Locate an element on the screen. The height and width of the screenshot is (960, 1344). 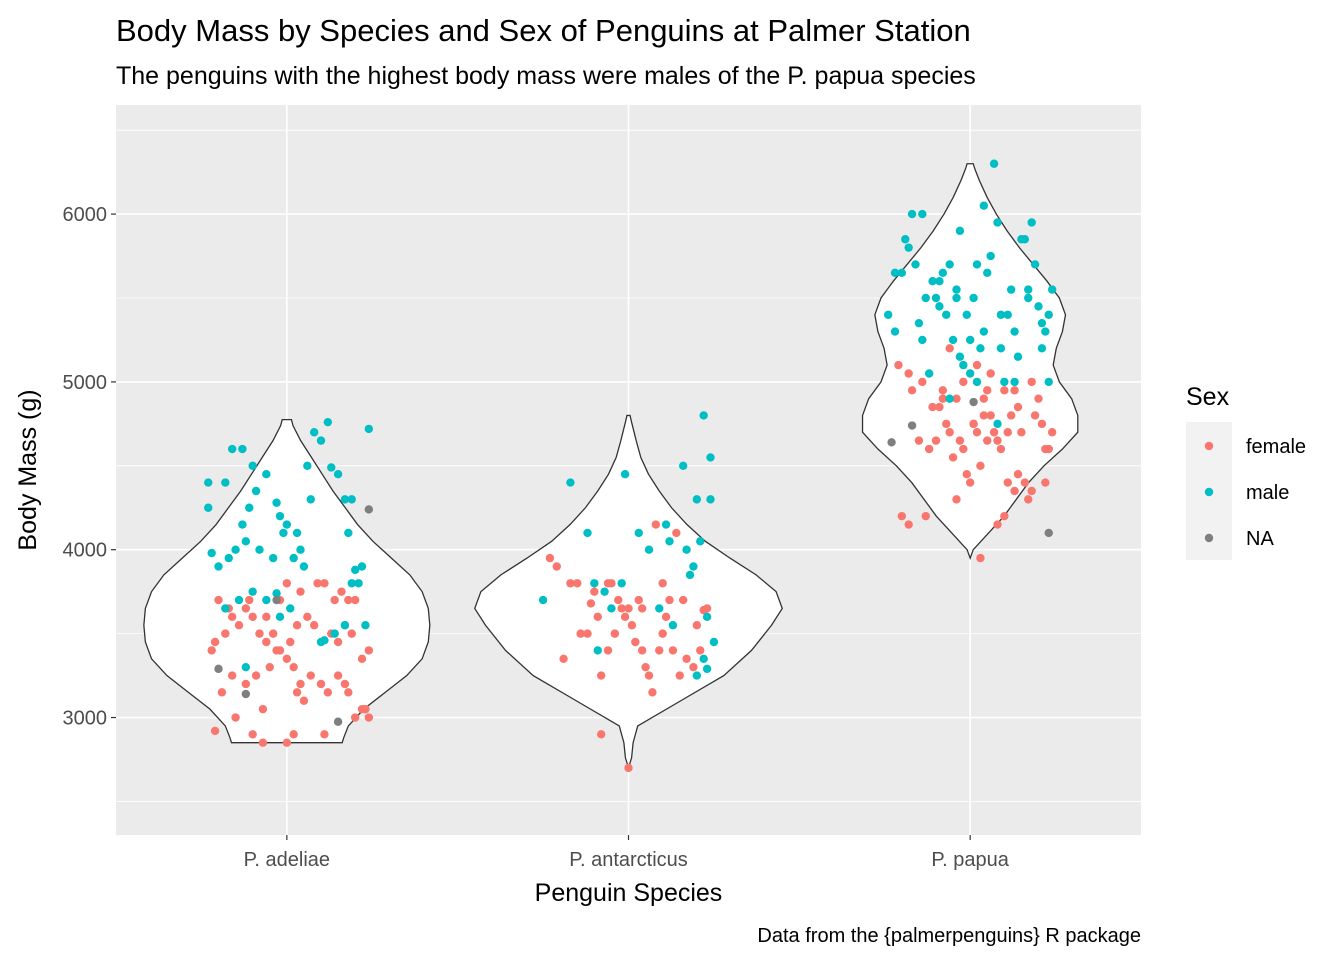
y-tick-label: 5000 is located at coordinates (85, 383).